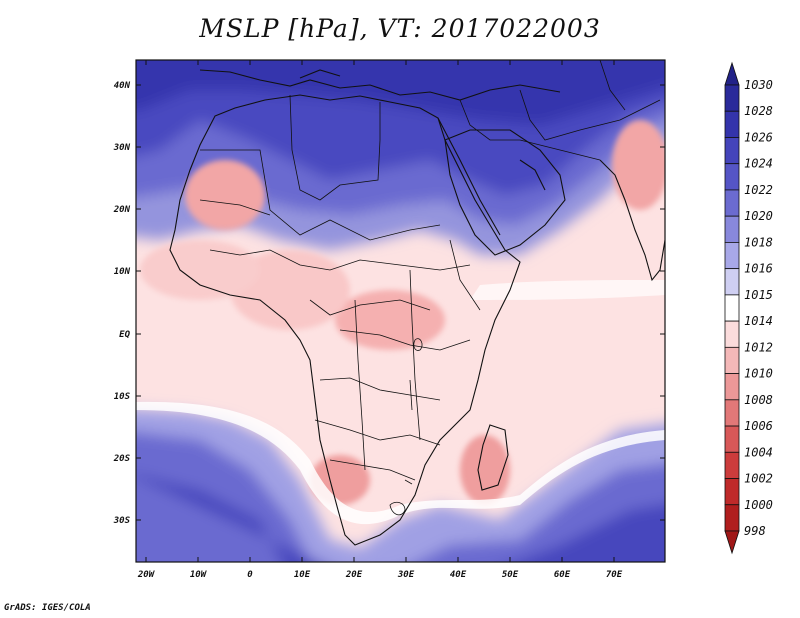 The width and height of the screenshot is (800, 618). I want to click on lon-label: 70E, so click(614, 575).